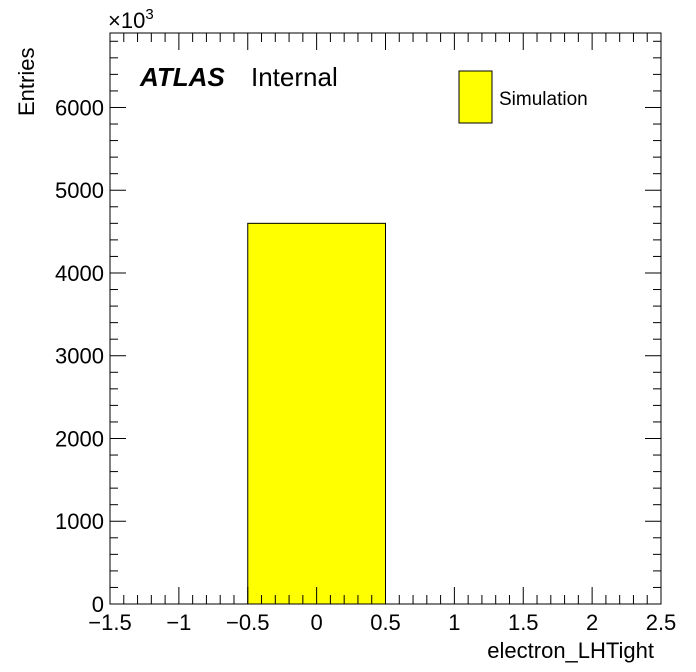 This screenshot has height=672, width=696. Describe the element at coordinates (26, 82) in the screenshot. I see `y-axis-title: Entries` at that location.